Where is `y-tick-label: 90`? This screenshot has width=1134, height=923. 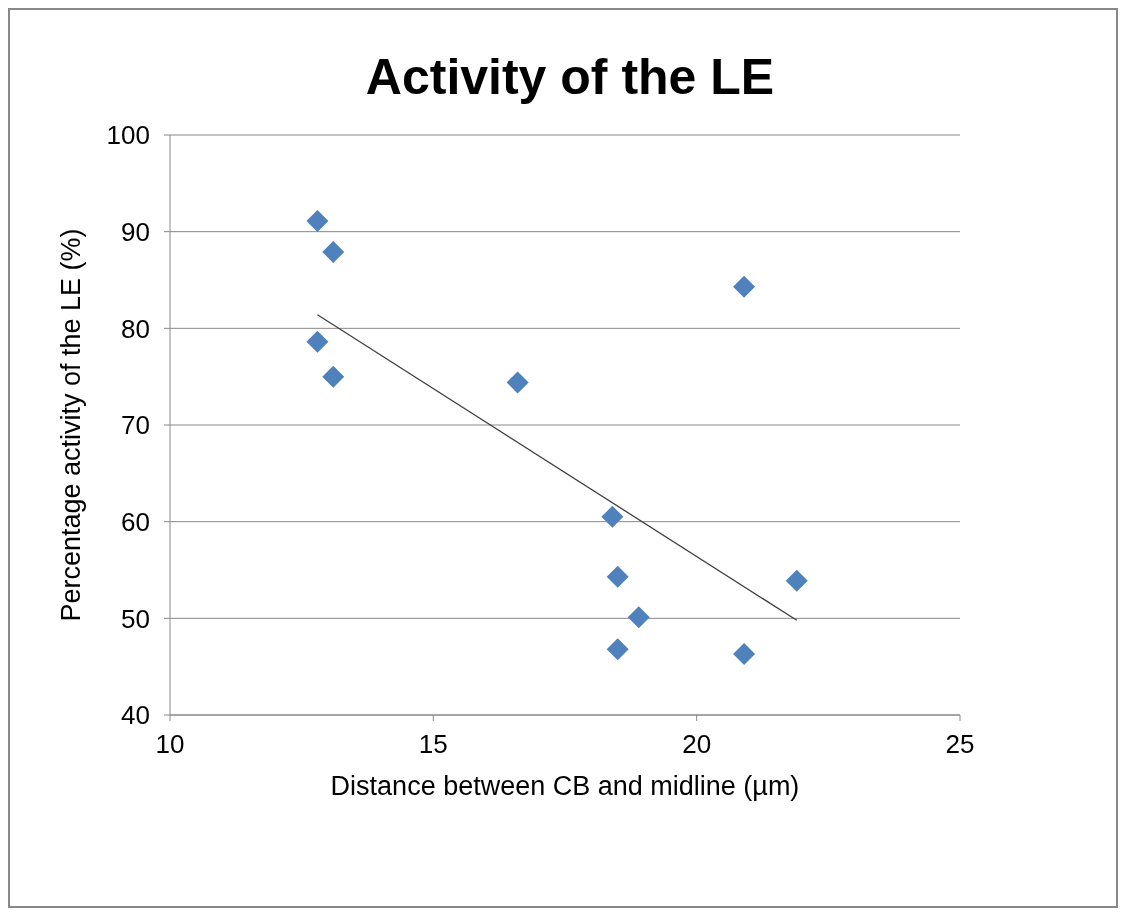
y-tick-label: 90 is located at coordinates (135, 231).